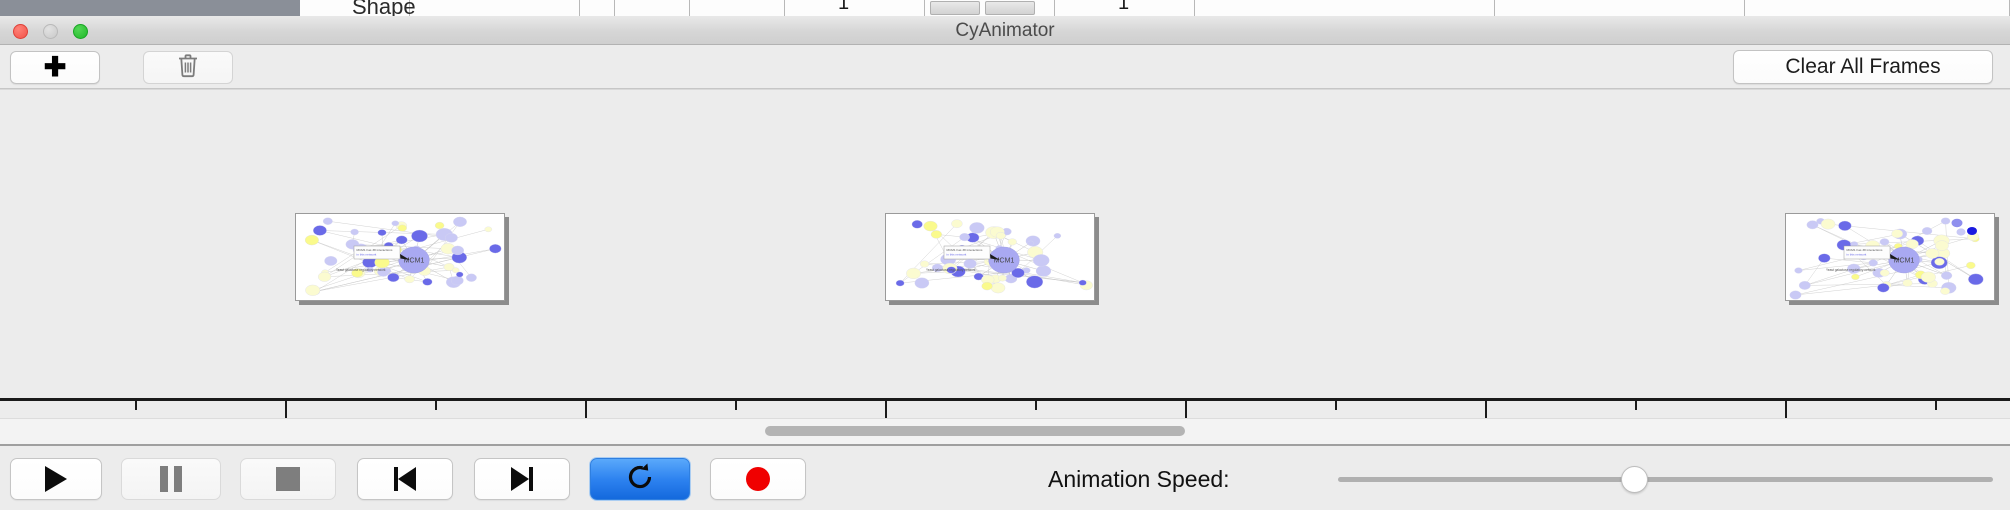 The height and width of the screenshot is (510, 2010). I want to click on slider-track, so click(1665, 479).